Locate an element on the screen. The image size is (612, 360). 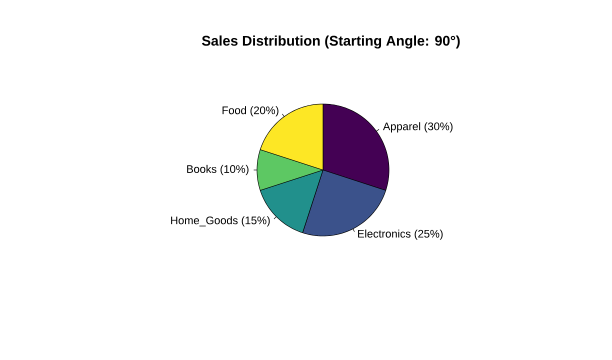
slice-label: Food (20%) is located at coordinates (250, 111).